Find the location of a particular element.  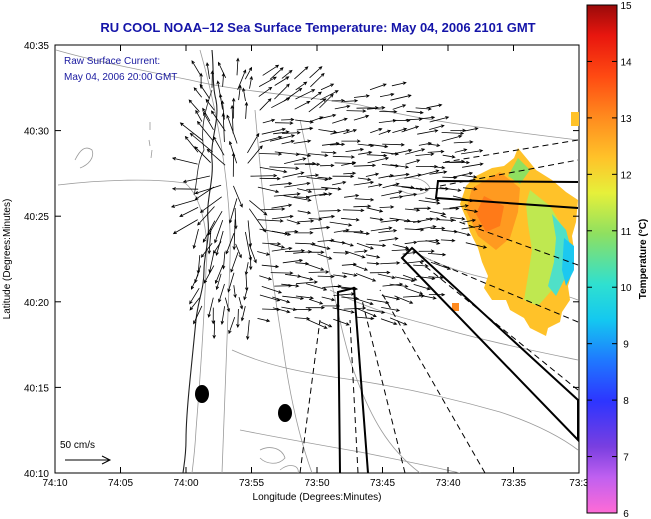

scale-arrow is located at coordinates (88, 460).